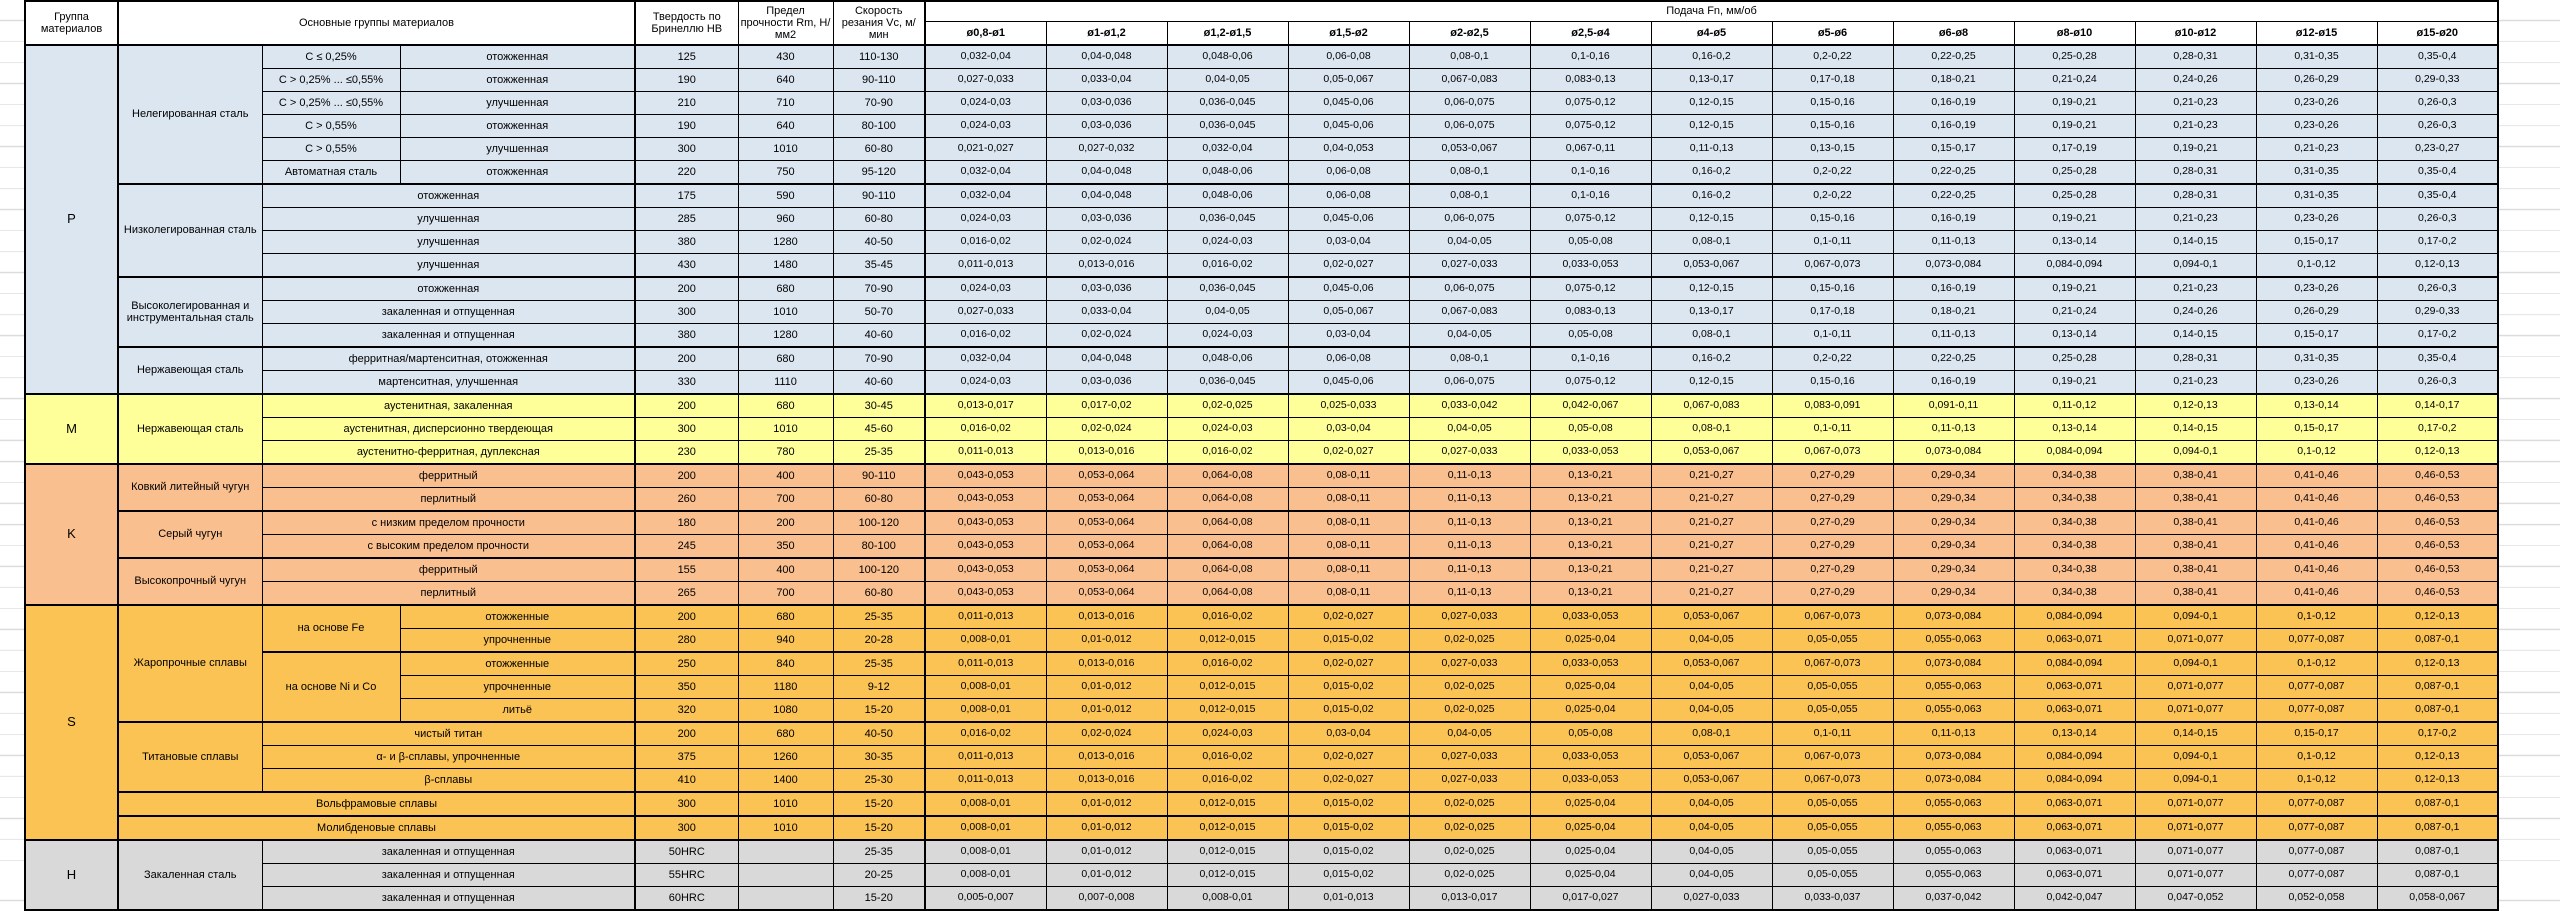 The height and width of the screenshot is (911, 2560). What do you see at coordinates (1469, 219) in the screenshot?
I see `feed-value-cell: 0,06-0,075` at bounding box center [1469, 219].